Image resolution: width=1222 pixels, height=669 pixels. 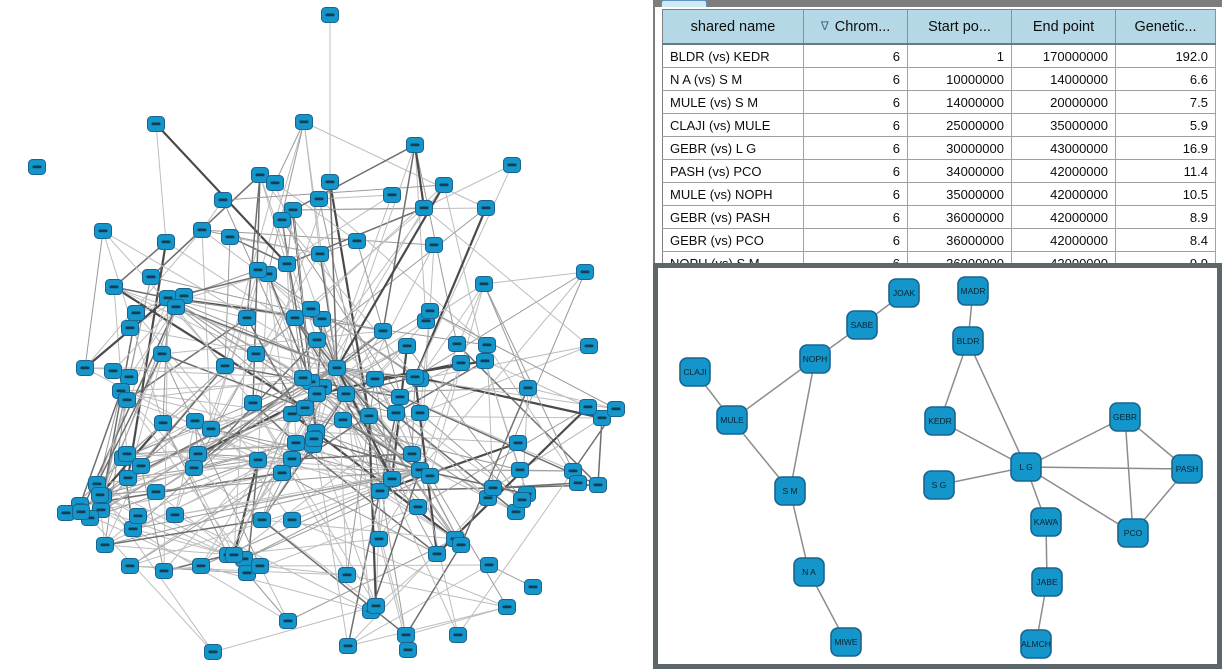 I want to click on table-row: CLAJI (vs) MULE 6 25000000 35000000 5.9, so click(x=939, y=125).